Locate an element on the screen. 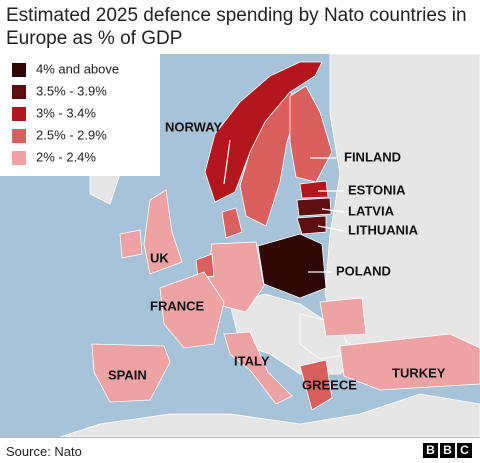 The height and width of the screenshot is (463, 480). leaders is located at coordinates (284, 206).